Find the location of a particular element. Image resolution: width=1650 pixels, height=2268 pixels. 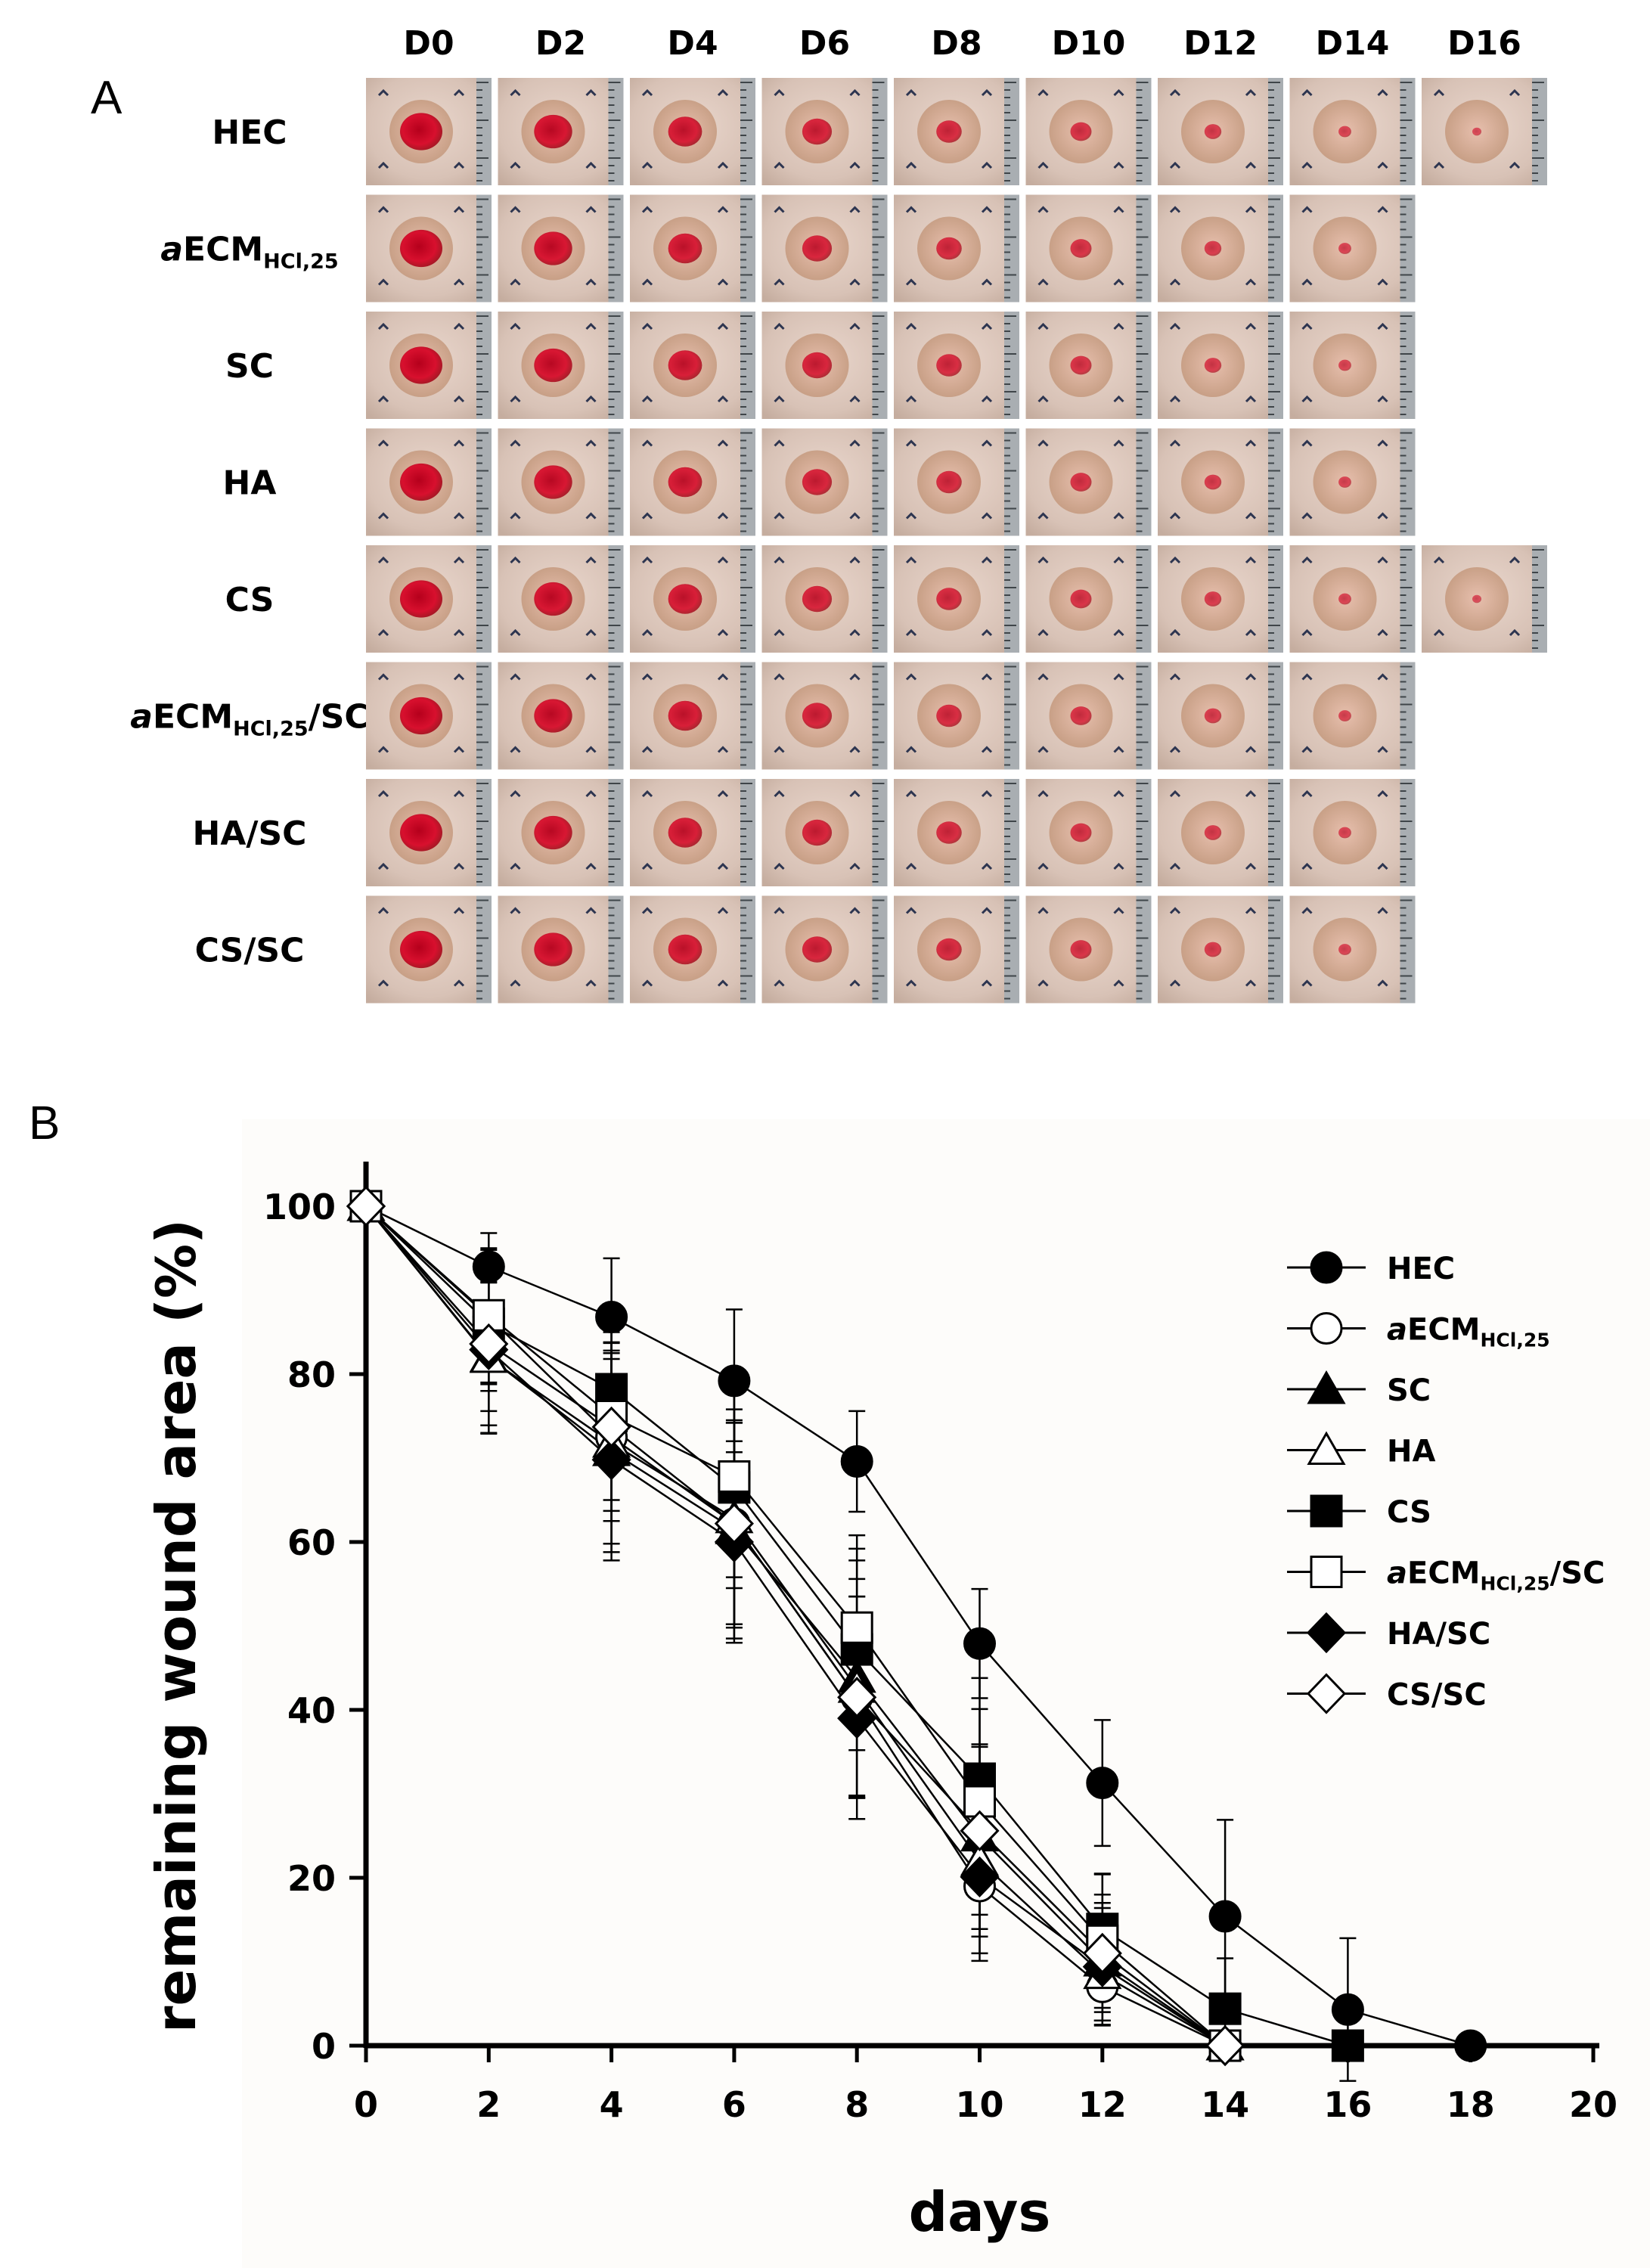

x-tick-label: 2 is located at coordinates (488, 2104).